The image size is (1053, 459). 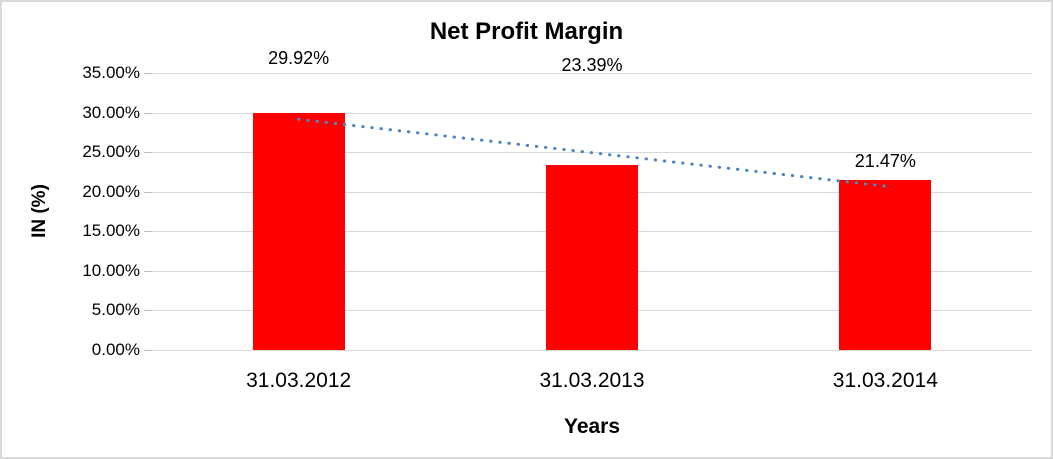 I want to click on y-tick-label: 25.00%, so click(x=111, y=151).